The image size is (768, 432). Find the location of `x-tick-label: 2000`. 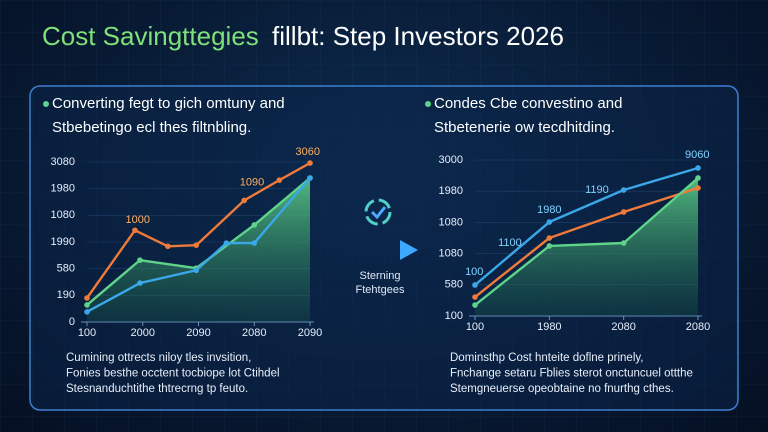

x-tick-label: 2000 is located at coordinates (143, 333).